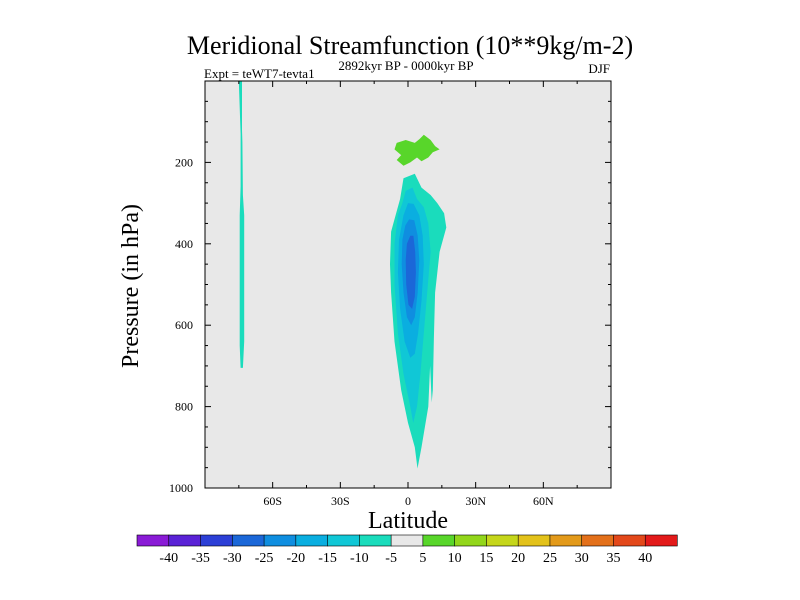 The width and height of the screenshot is (800, 600). I want to click on x-tick-label: 30S, so click(340, 501).